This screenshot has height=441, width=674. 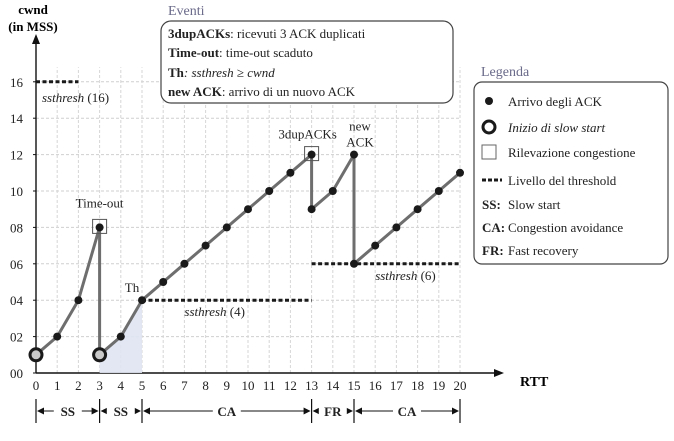 What do you see at coordinates (17, 82) in the screenshot?
I see `y-tick-label: 16` at bounding box center [17, 82].